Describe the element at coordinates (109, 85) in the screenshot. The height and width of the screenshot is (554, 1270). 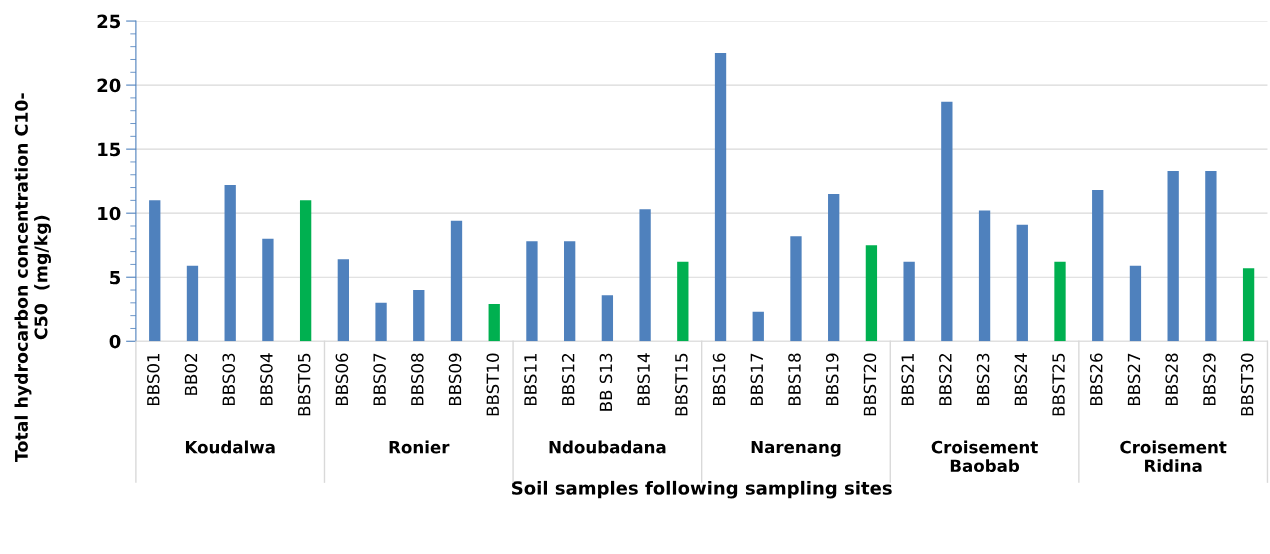
I see `y-tick-label: 20` at that location.